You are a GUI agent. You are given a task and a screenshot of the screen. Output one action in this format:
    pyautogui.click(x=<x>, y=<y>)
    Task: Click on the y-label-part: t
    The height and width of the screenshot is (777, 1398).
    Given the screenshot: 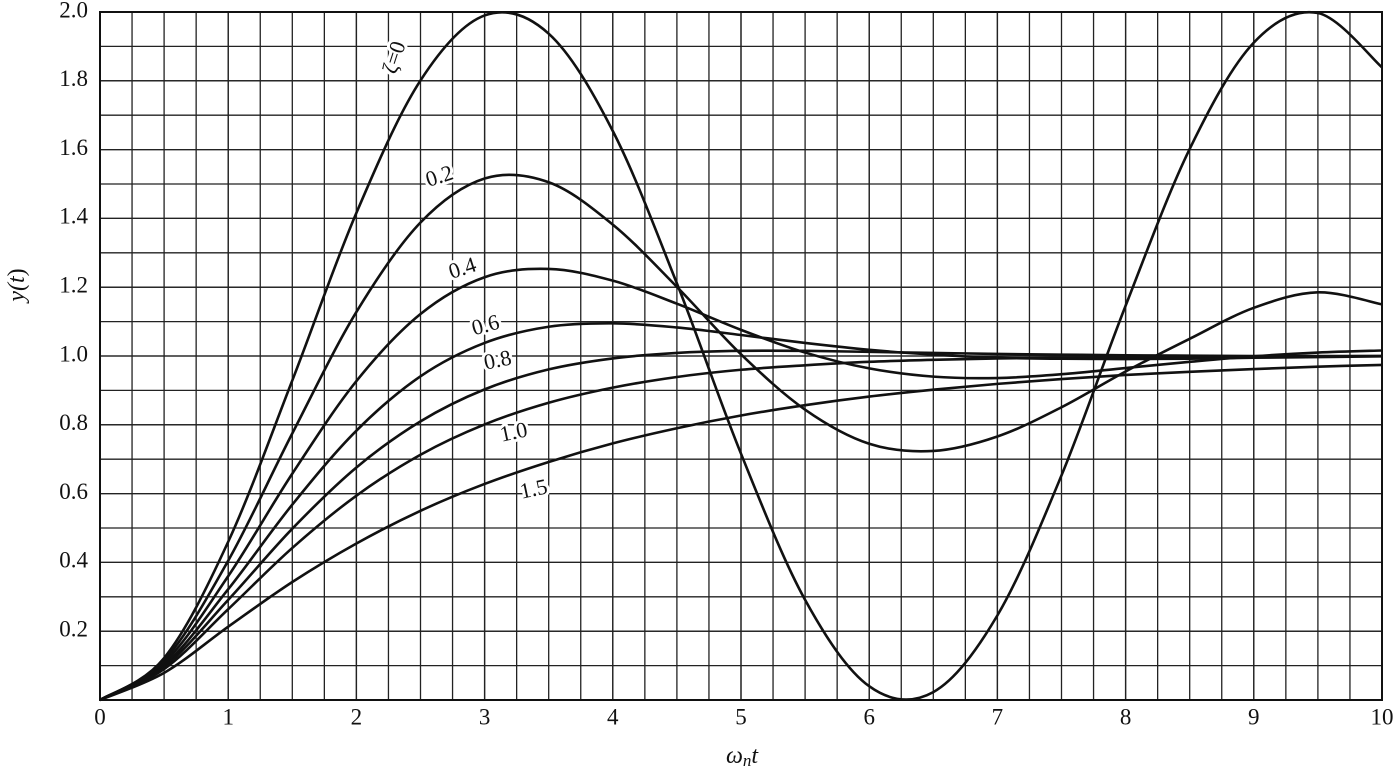 What is the action you would take?
    pyautogui.click(x=17, y=279)
    